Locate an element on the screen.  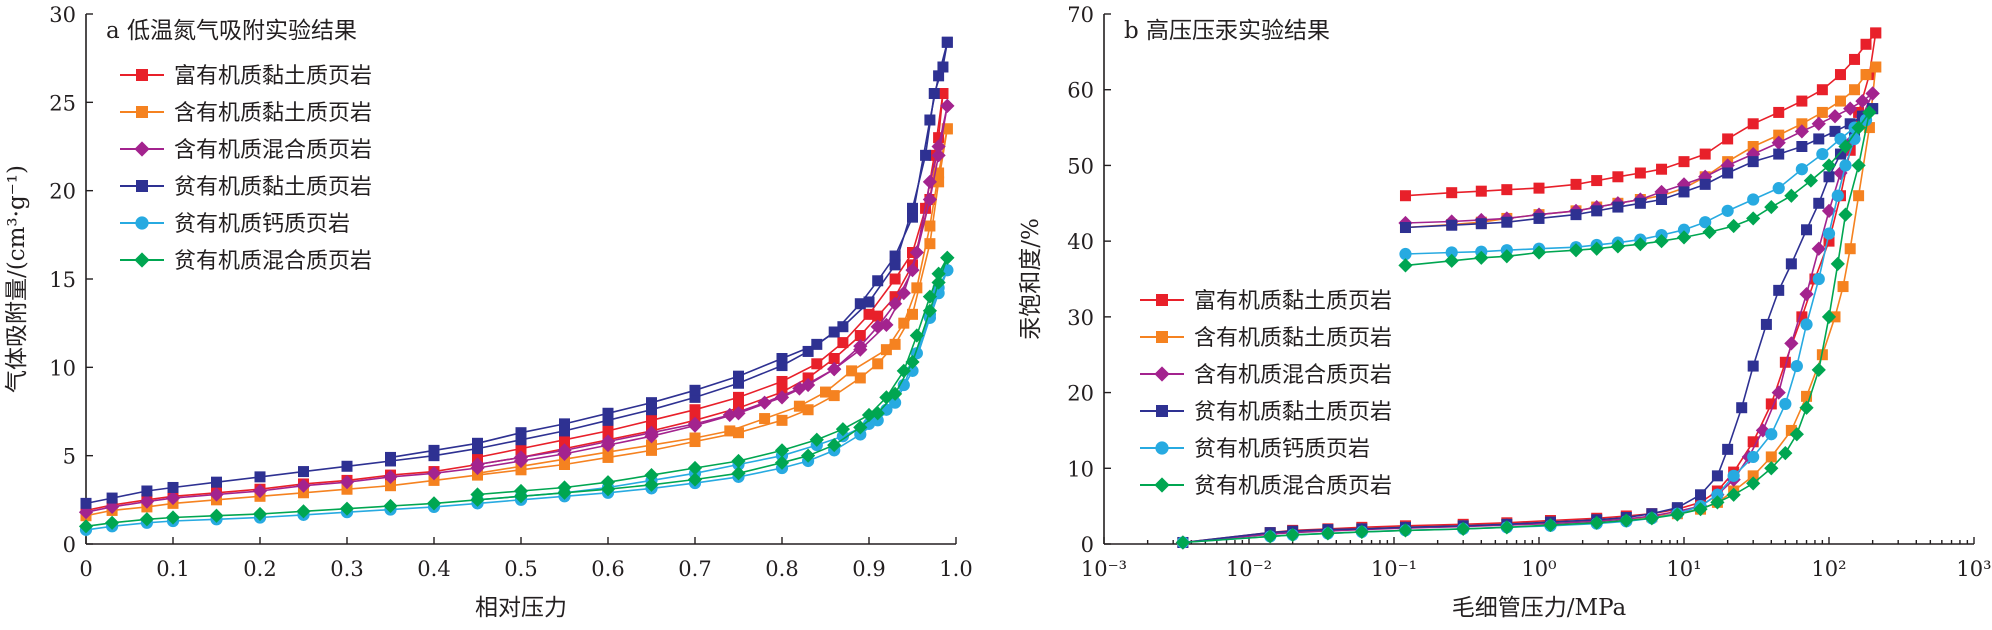
legend-item: 贫有机质钙质页岩 is located at coordinates (1255, 449).